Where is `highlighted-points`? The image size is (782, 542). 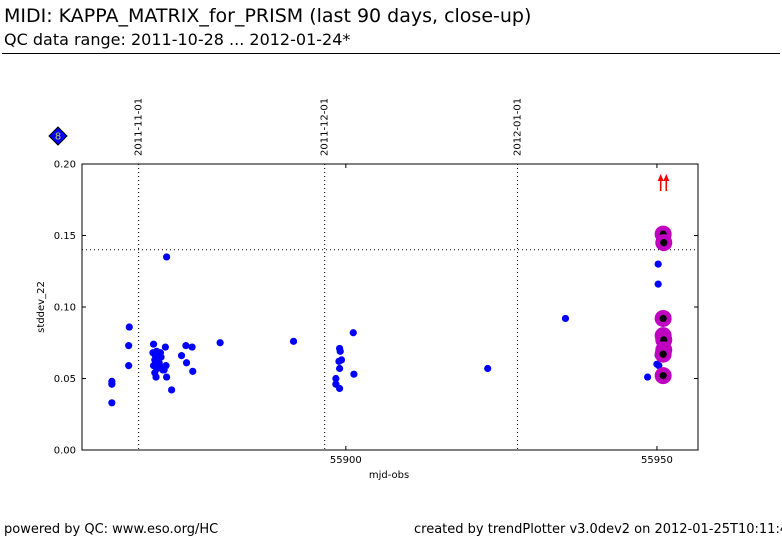
highlighted-points is located at coordinates (663, 305).